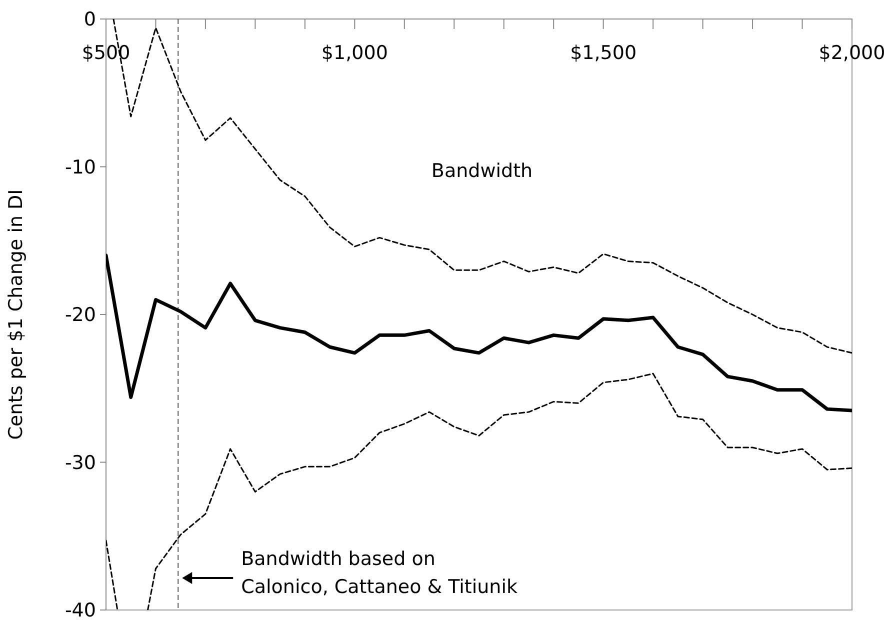  I want to click on x-tick-label: $1,000, so click(354, 53).